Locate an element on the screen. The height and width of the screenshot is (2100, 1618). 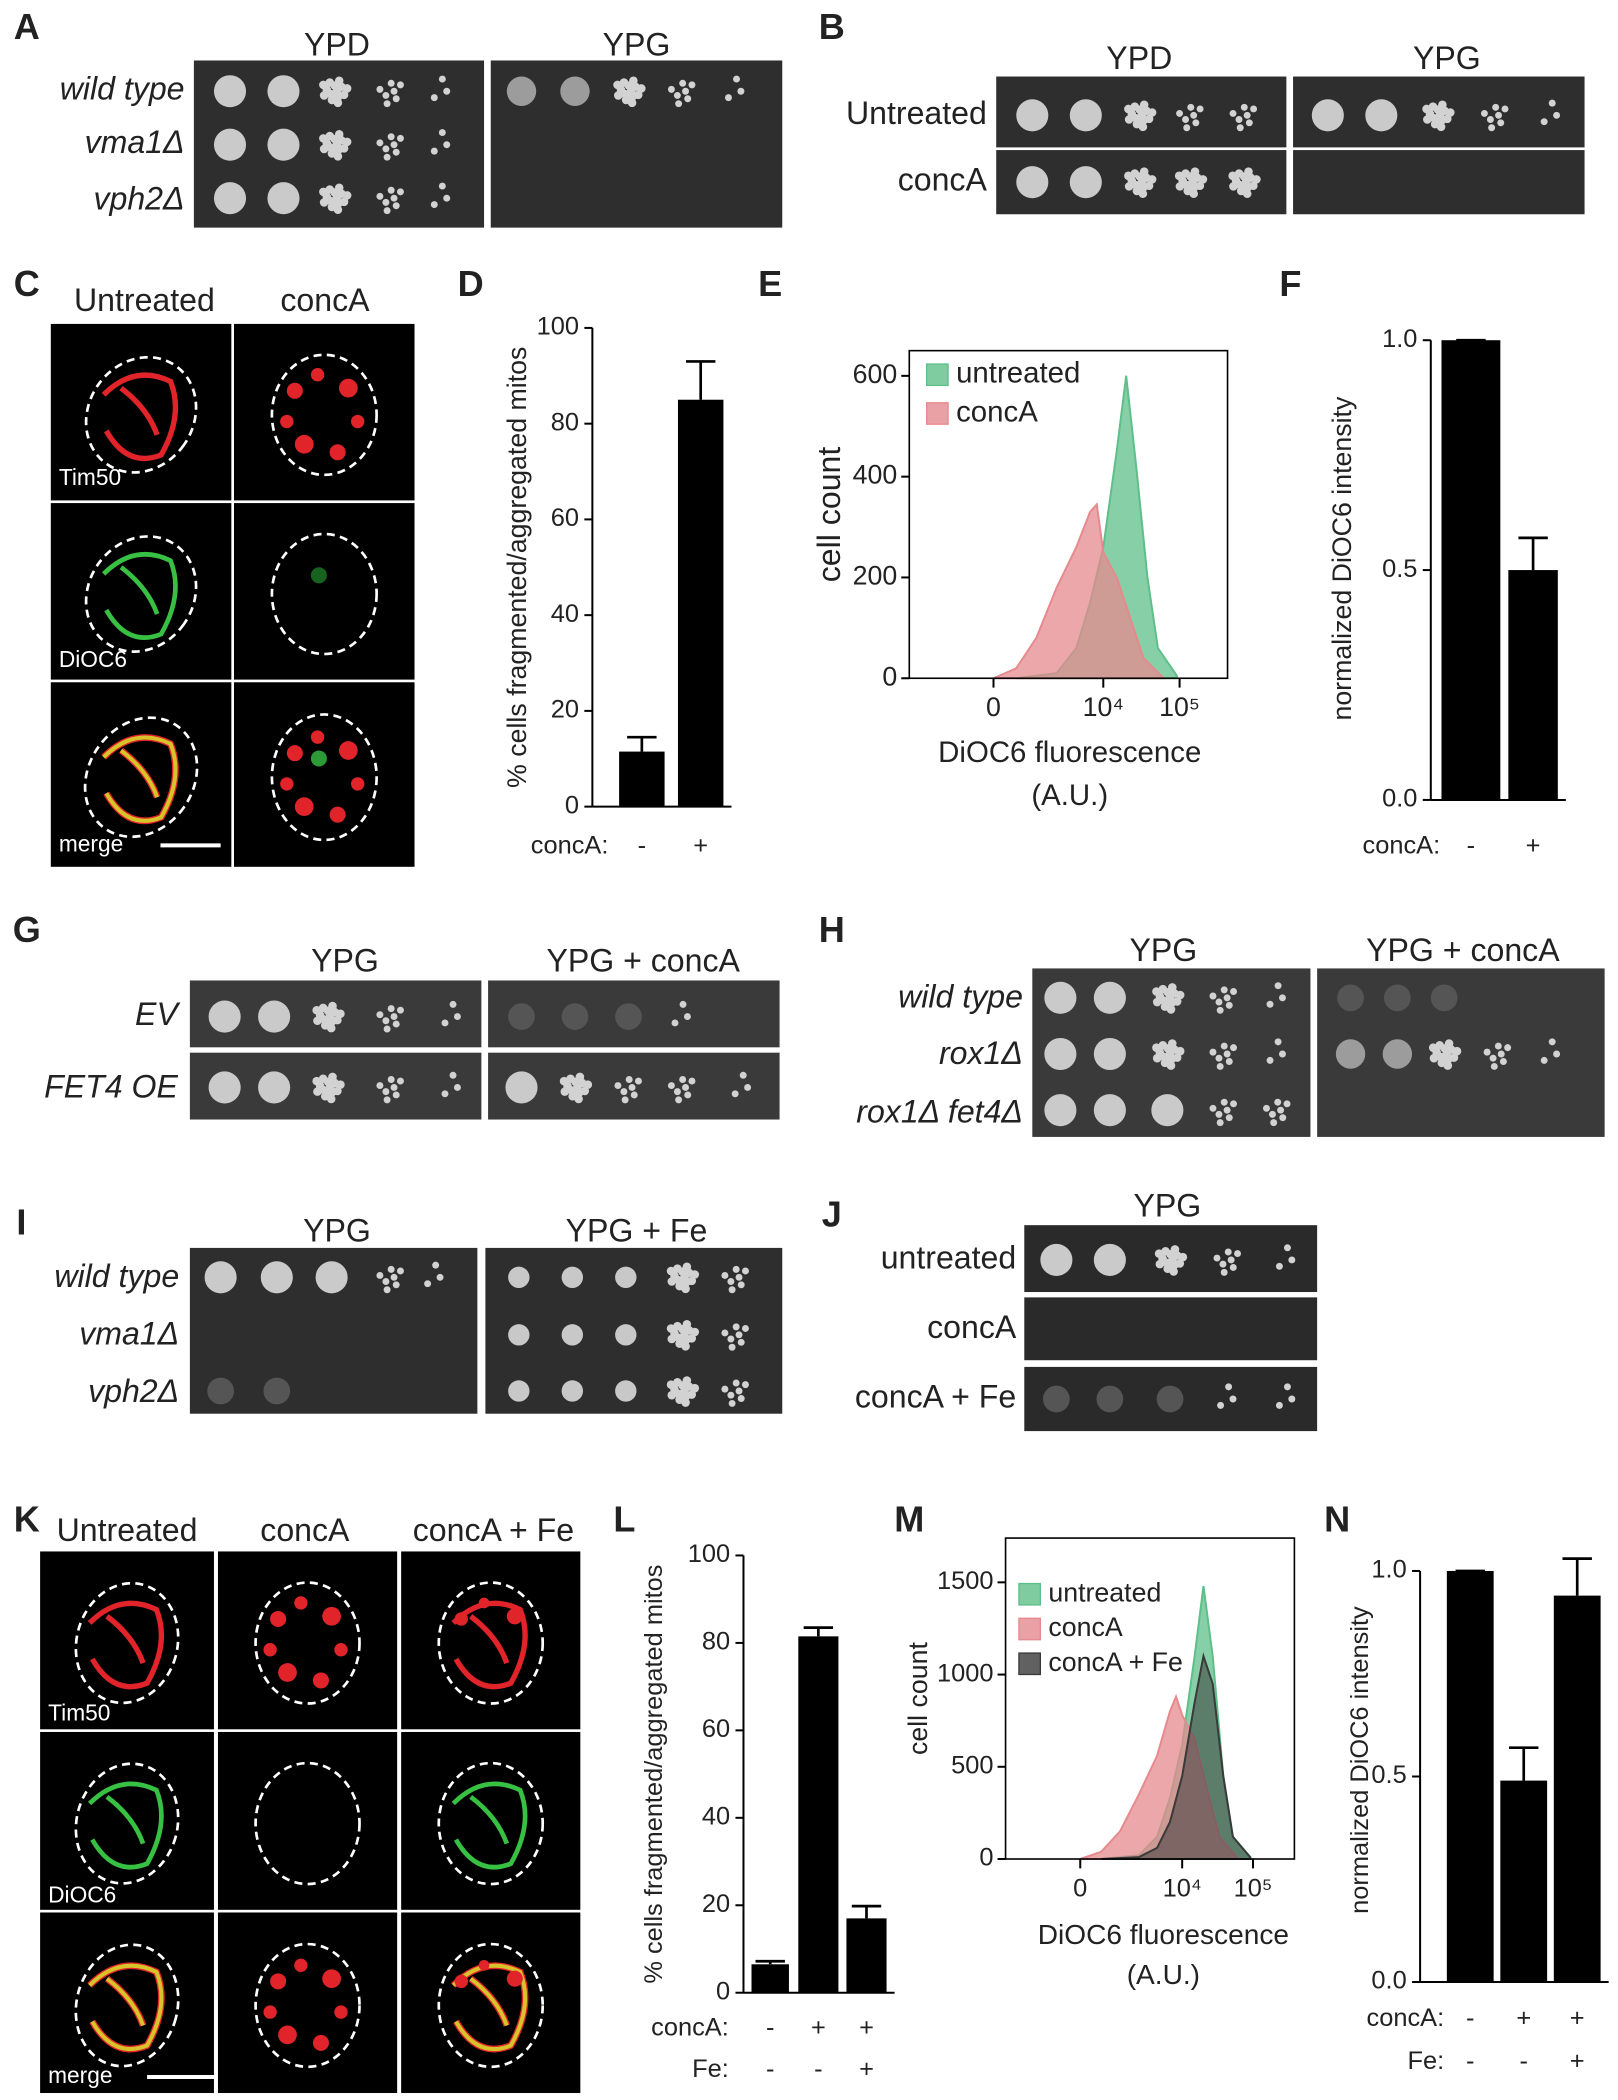
y-axis-label: normalized DiOC6 intensity is located at coordinates (1342, 558).